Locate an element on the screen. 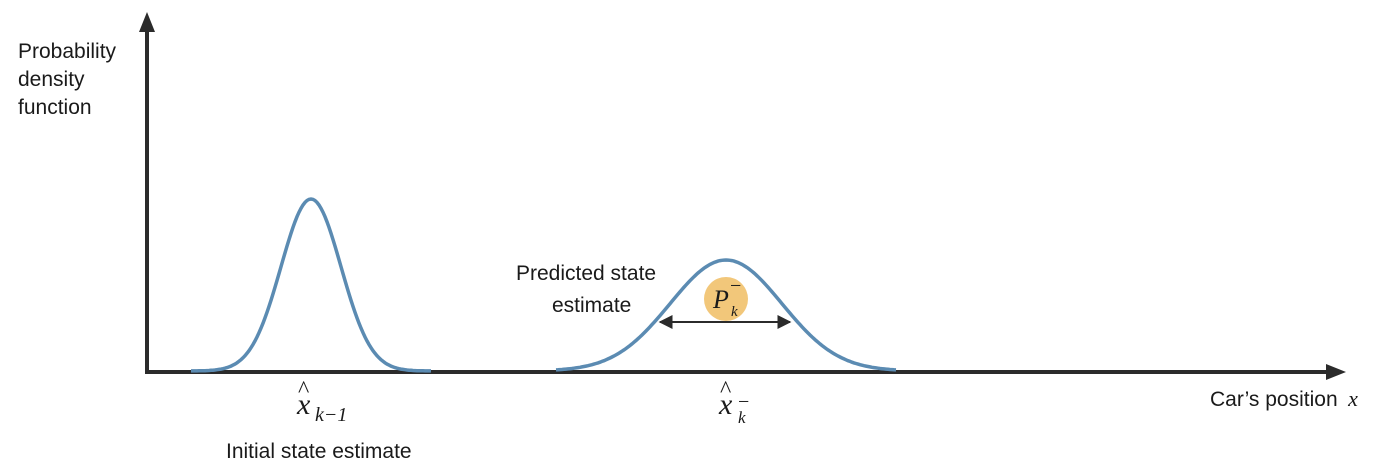 The width and height of the screenshot is (1376, 472). x-axis-label: Car’s position x is located at coordinates (1284, 398).